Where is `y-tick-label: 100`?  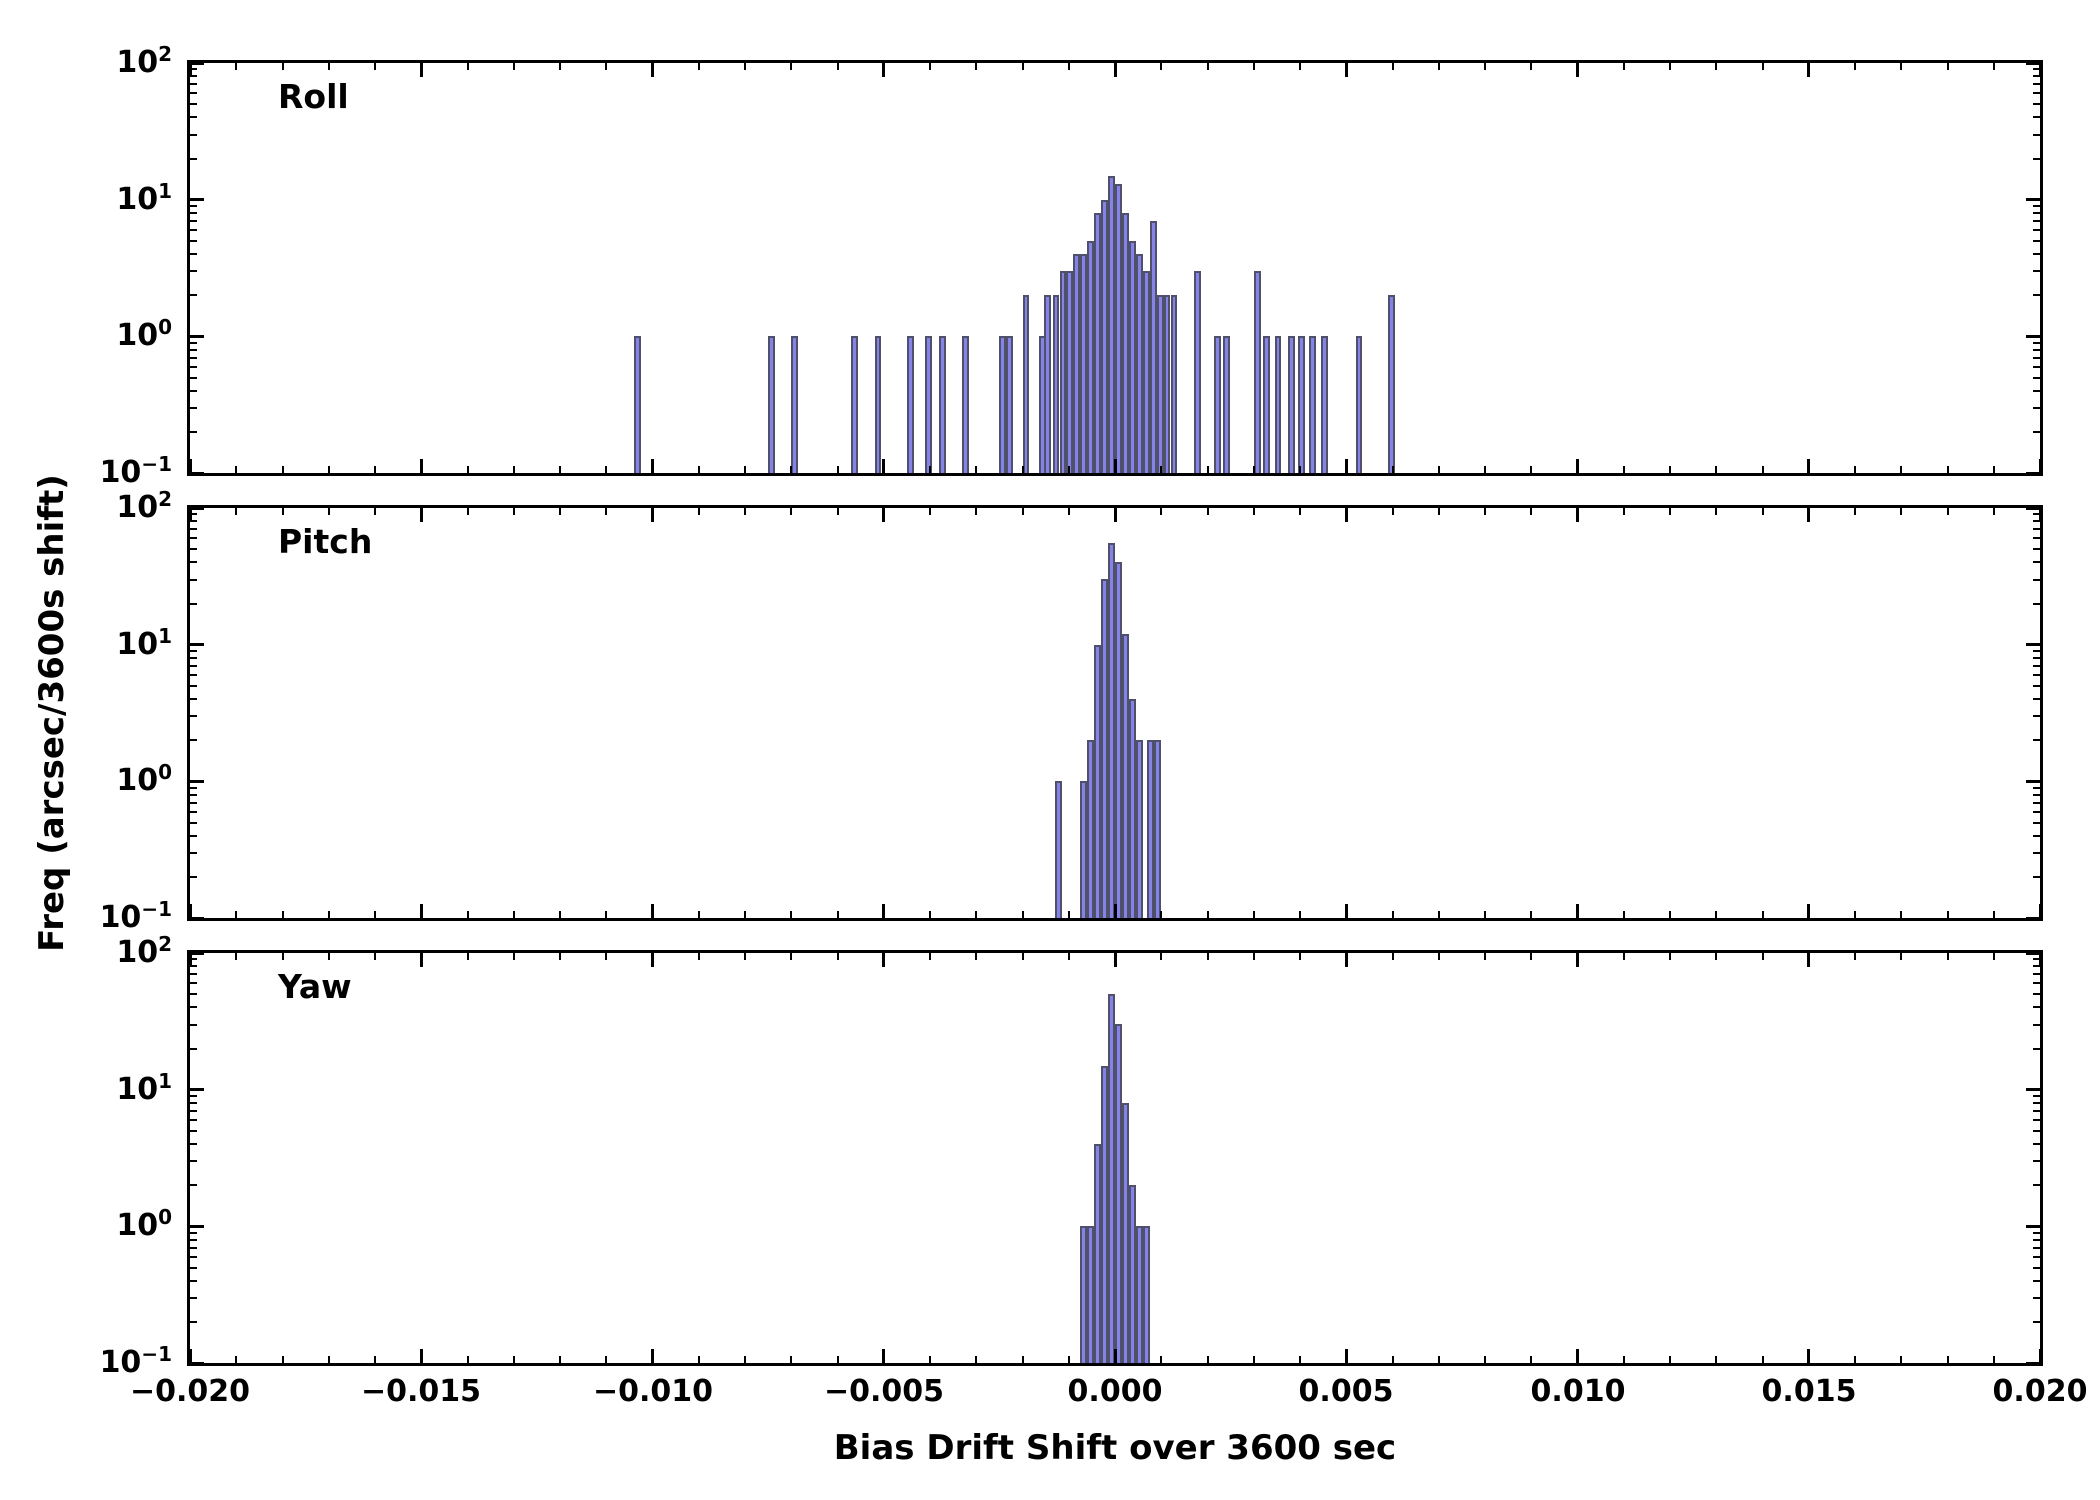 y-tick-label: 100 is located at coordinates (144, 334).